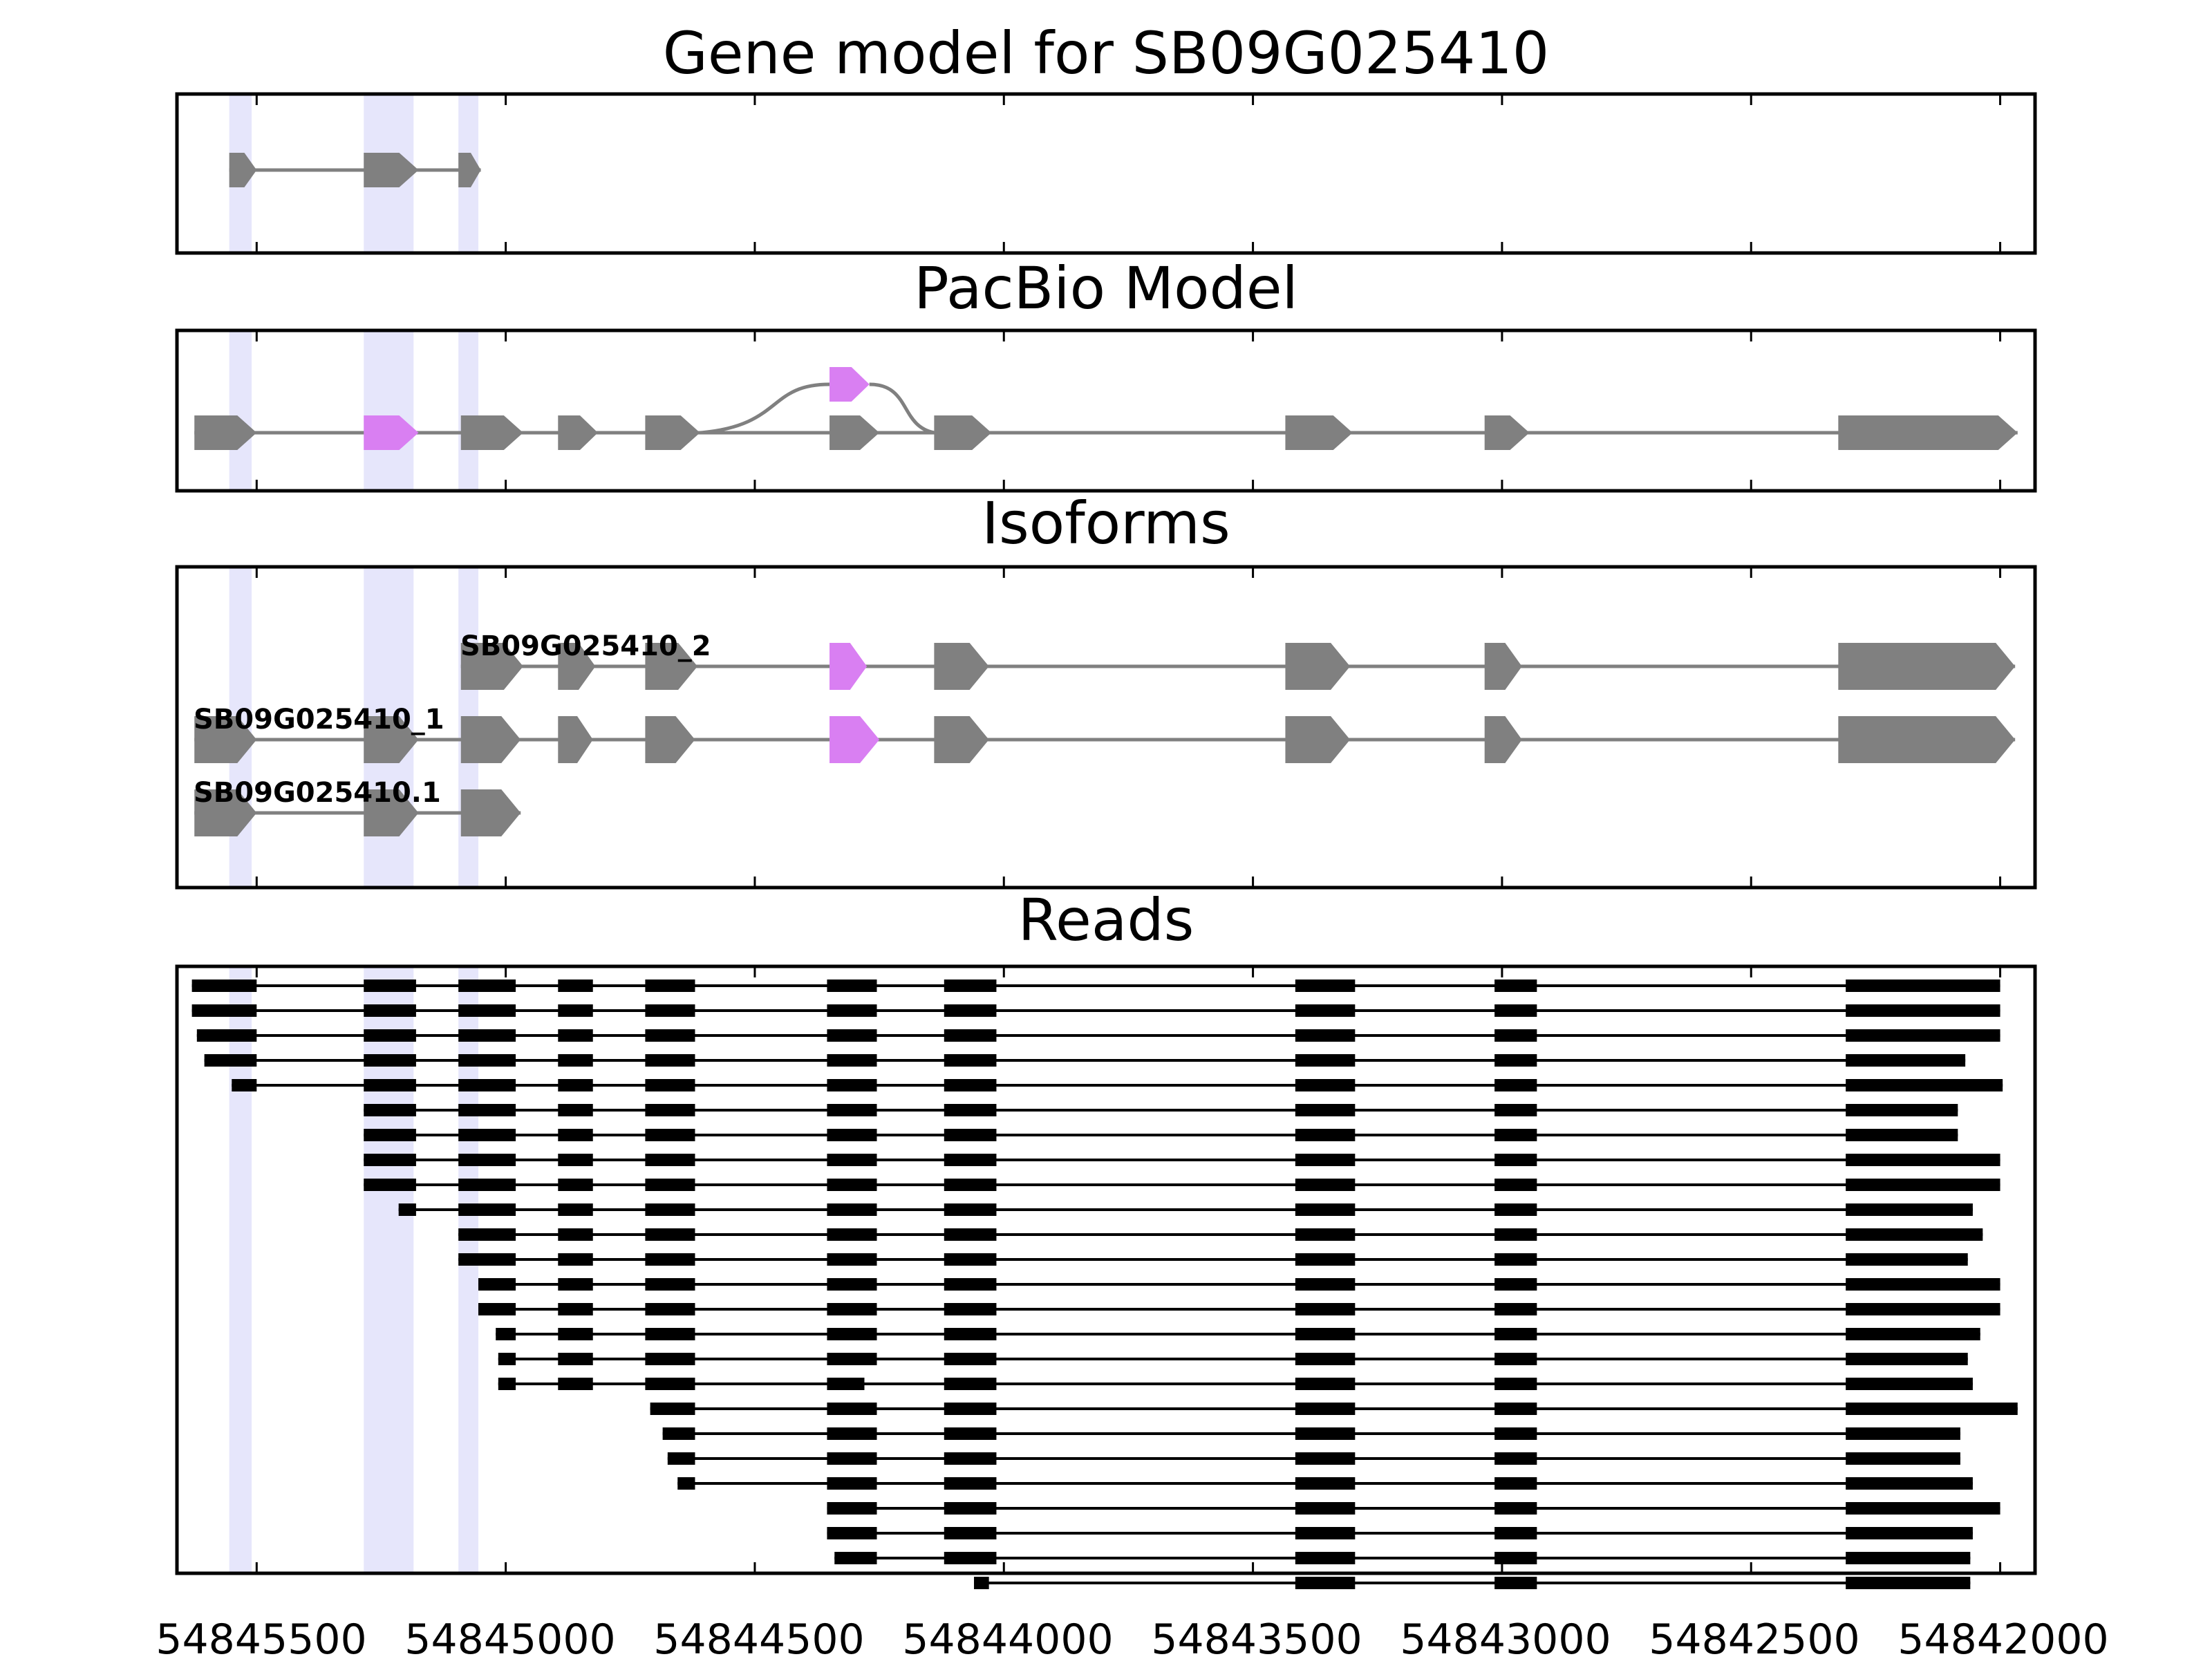  I want to click on x-tick-label: 54842000, so click(2003, 1637).